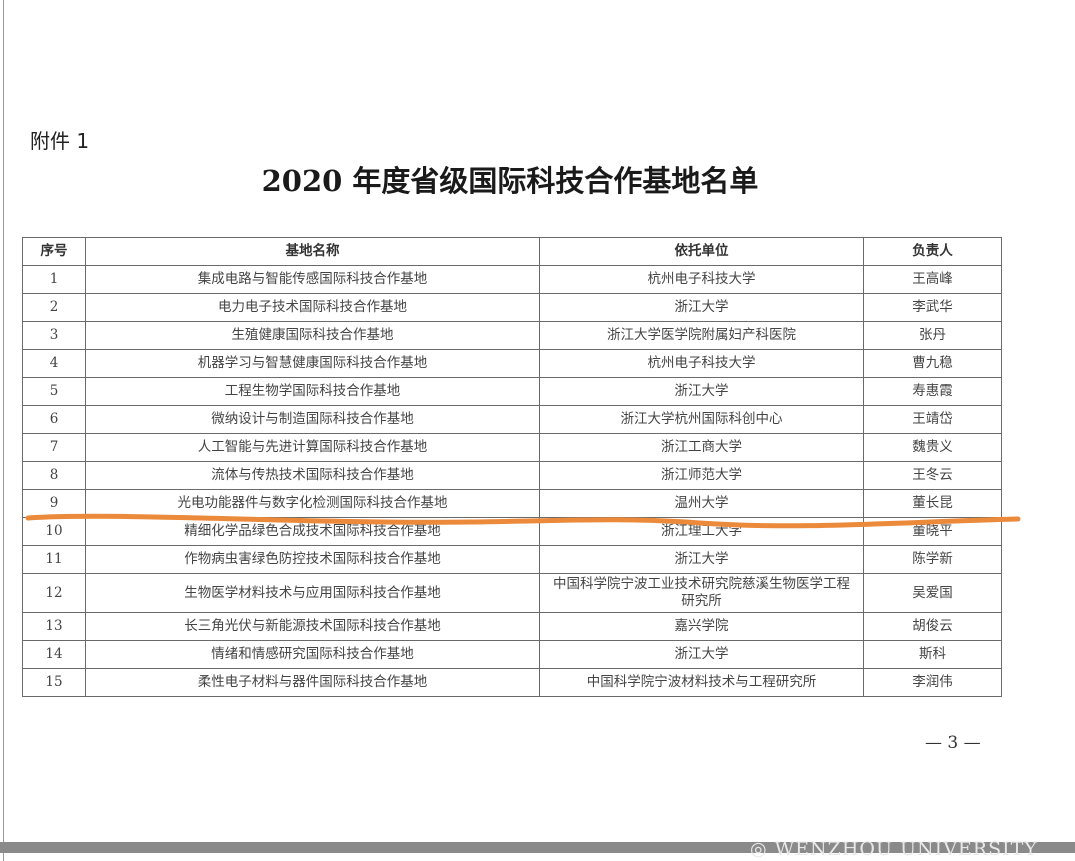 The width and height of the screenshot is (1075, 861). I want to click on cell-host-unit: 中国科学院宁波工业技术研究院慈溪生物医学工程研究所, so click(701, 593).